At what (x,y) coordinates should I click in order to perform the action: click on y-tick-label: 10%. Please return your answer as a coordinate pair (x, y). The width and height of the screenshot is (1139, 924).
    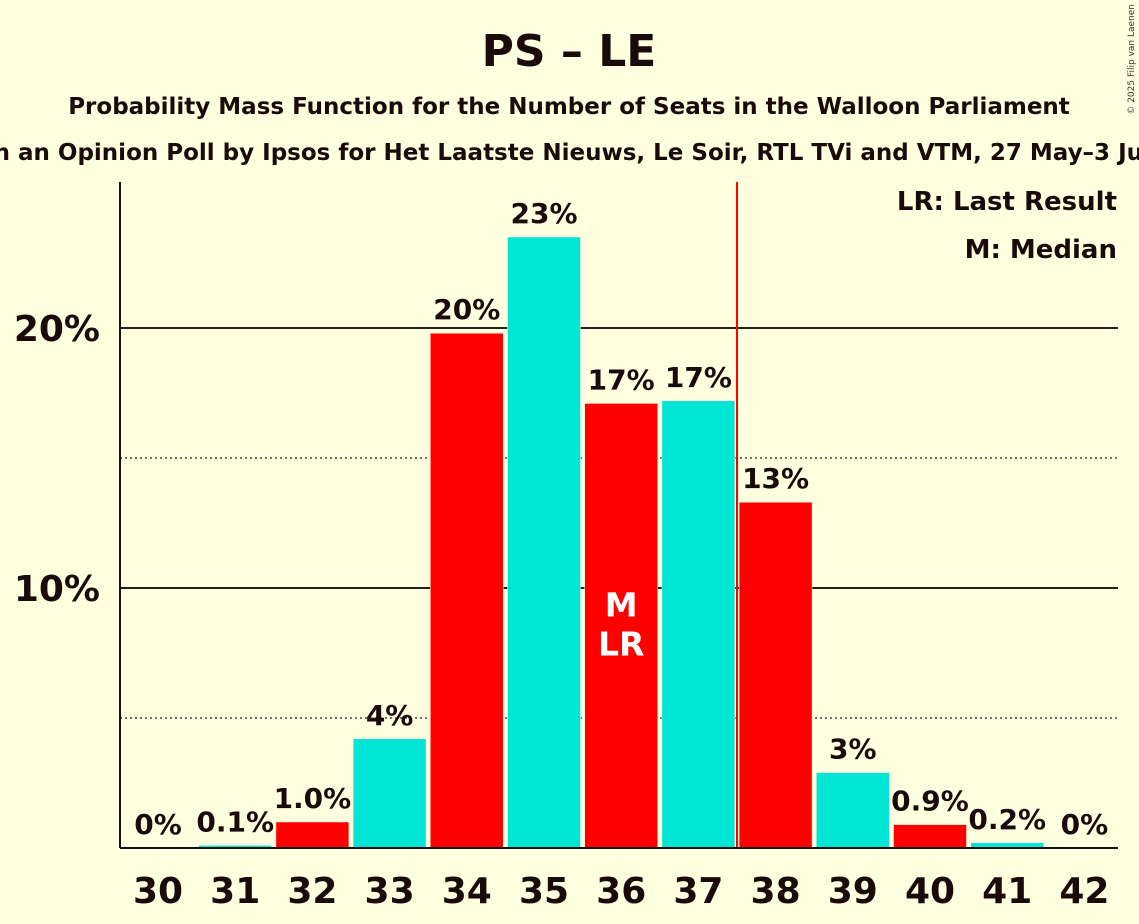
    Looking at the image, I should click on (57, 589).